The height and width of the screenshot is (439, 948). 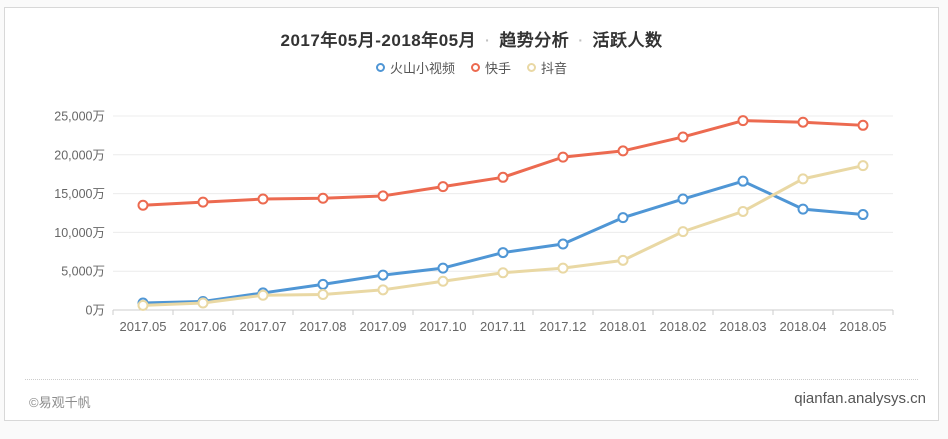 I want to click on legend-label: 抖音, so click(x=554, y=68).